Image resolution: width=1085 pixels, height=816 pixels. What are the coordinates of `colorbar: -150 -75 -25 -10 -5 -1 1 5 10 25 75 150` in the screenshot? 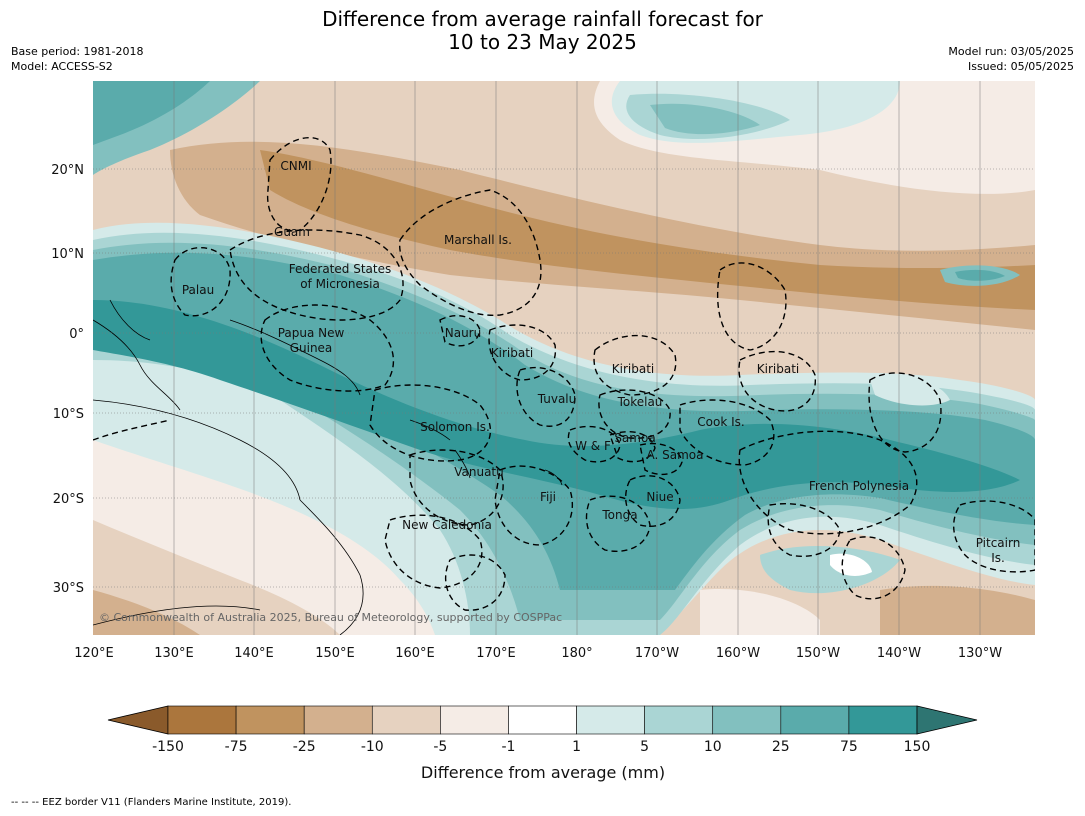 It's located at (542, 730).